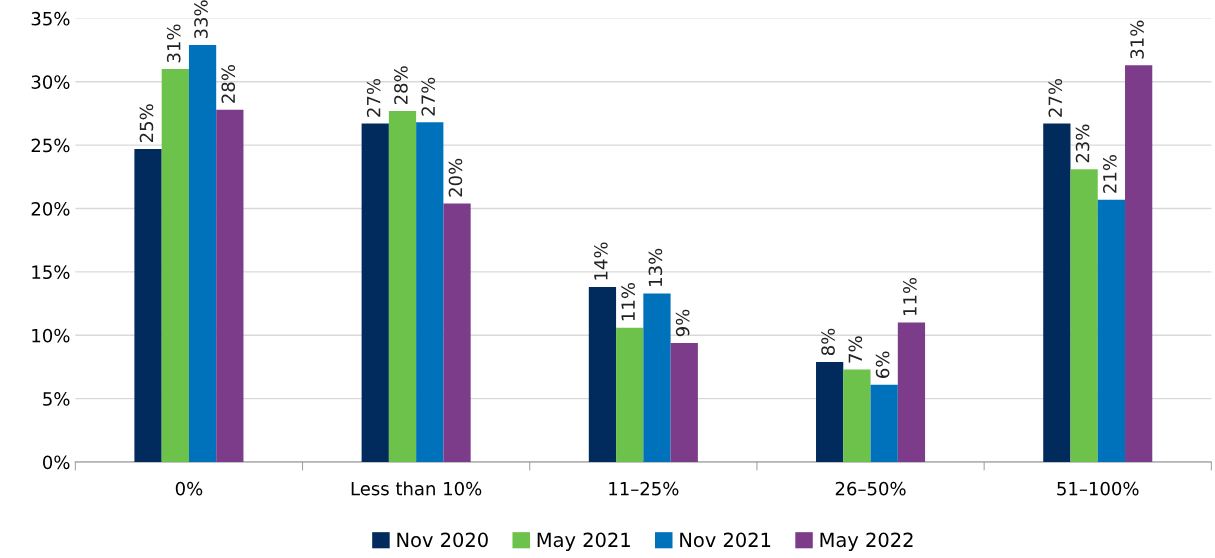 Image resolution: width=1215 pixels, height=558 pixels. Describe the element at coordinates (870, 488) in the screenshot. I see `x-tick-label: 26–50%` at that location.